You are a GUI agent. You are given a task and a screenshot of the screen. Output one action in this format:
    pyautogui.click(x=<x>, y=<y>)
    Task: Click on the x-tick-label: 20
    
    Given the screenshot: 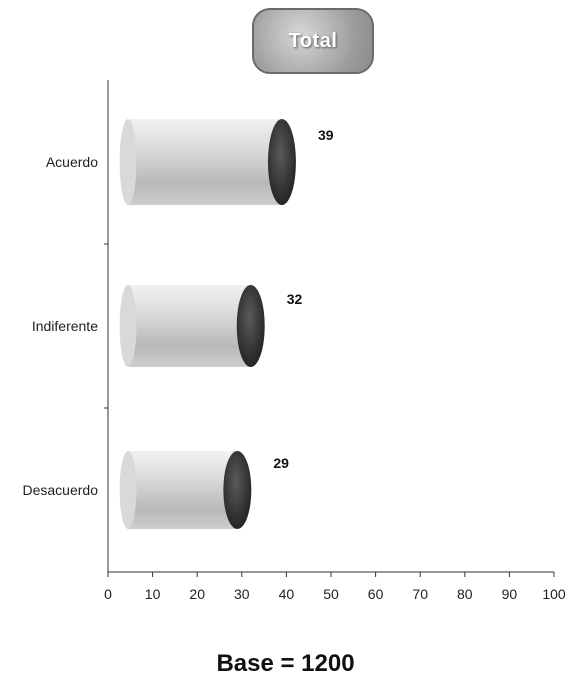 What is the action you would take?
    pyautogui.click(x=197, y=594)
    